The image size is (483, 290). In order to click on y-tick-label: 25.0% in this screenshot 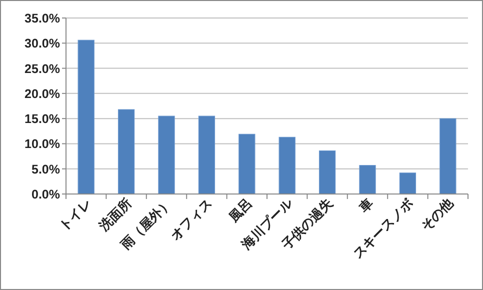, I will do `click(42, 69)`.